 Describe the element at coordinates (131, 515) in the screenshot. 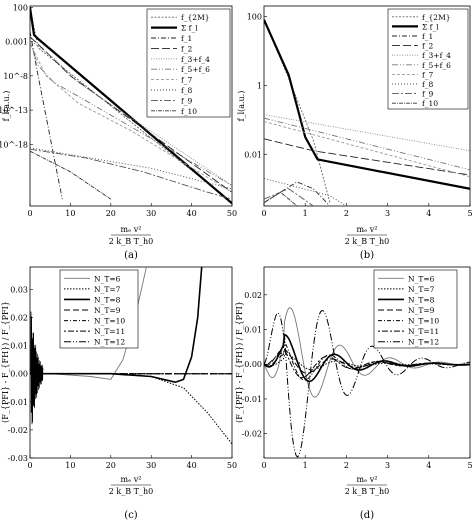

I see `panel-caption: (c)` at that location.